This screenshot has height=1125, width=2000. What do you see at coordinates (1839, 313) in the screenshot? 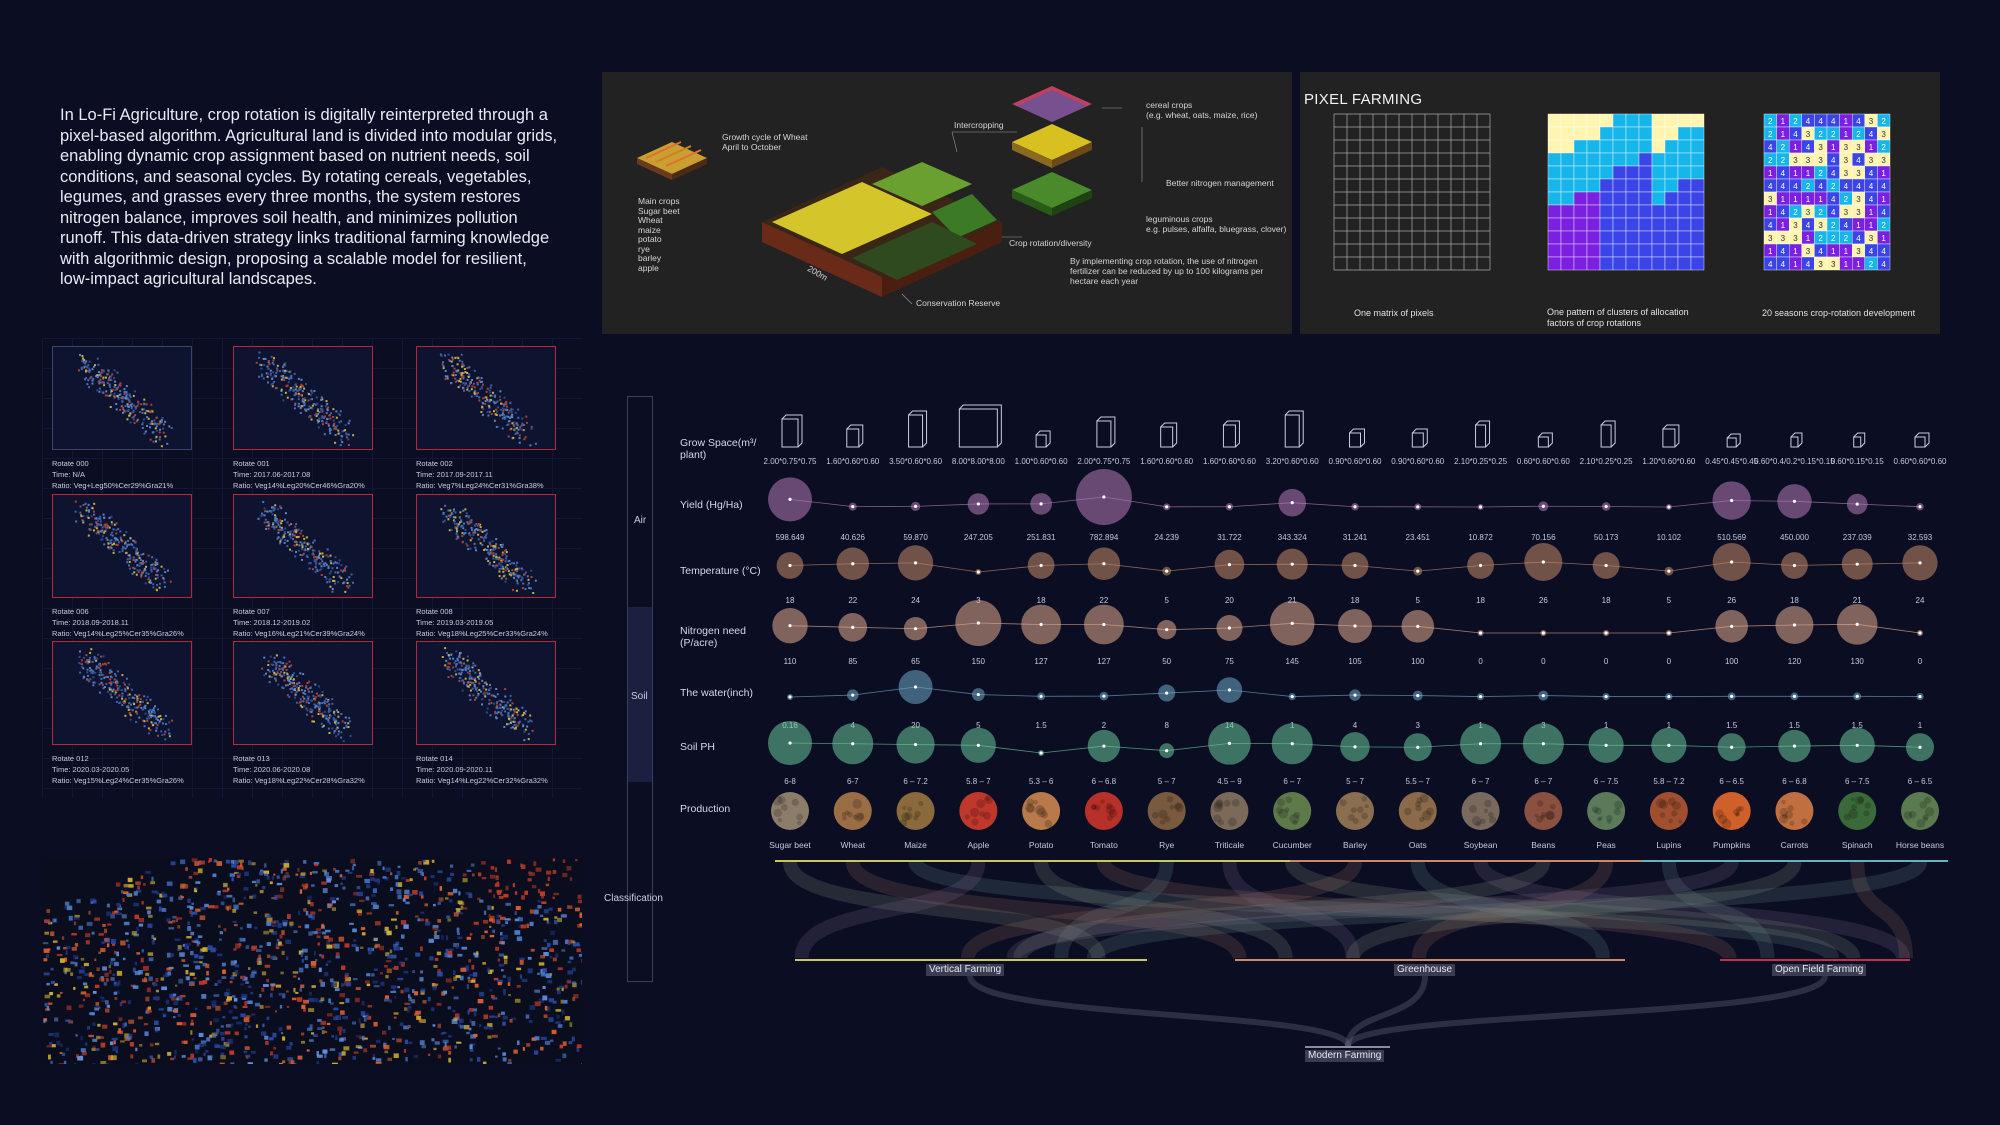
I see `seasons-caption: 20 seasons crop-rotation development` at bounding box center [1839, 313].